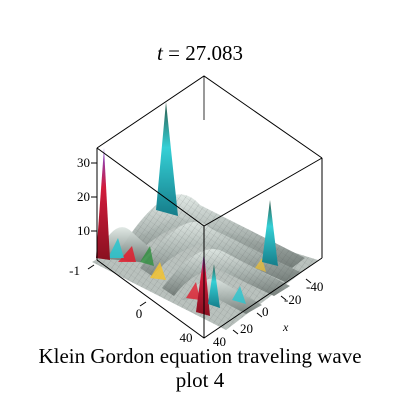 This screenshot has height=414, width=400. I want to click on left-tick-label: -1, so click(74, 270).